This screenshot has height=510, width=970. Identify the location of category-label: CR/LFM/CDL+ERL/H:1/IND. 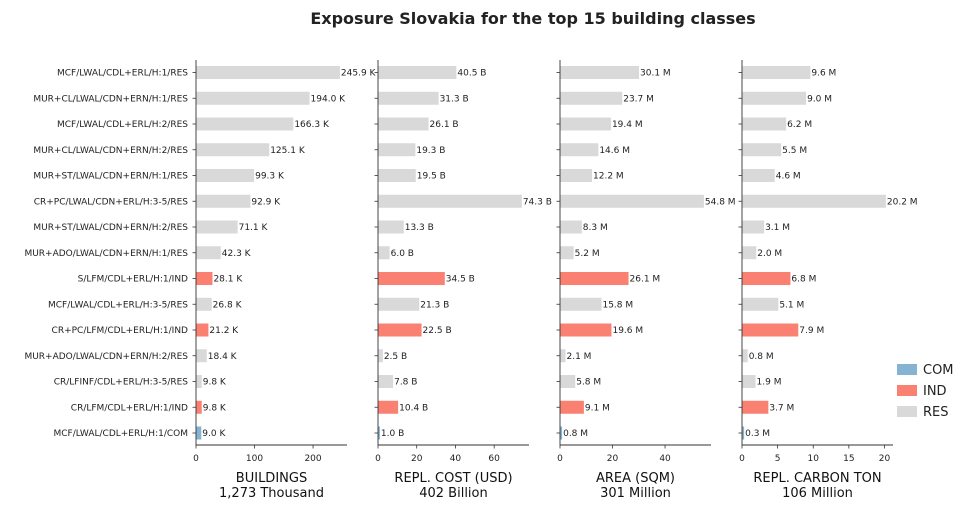
(129, 408).